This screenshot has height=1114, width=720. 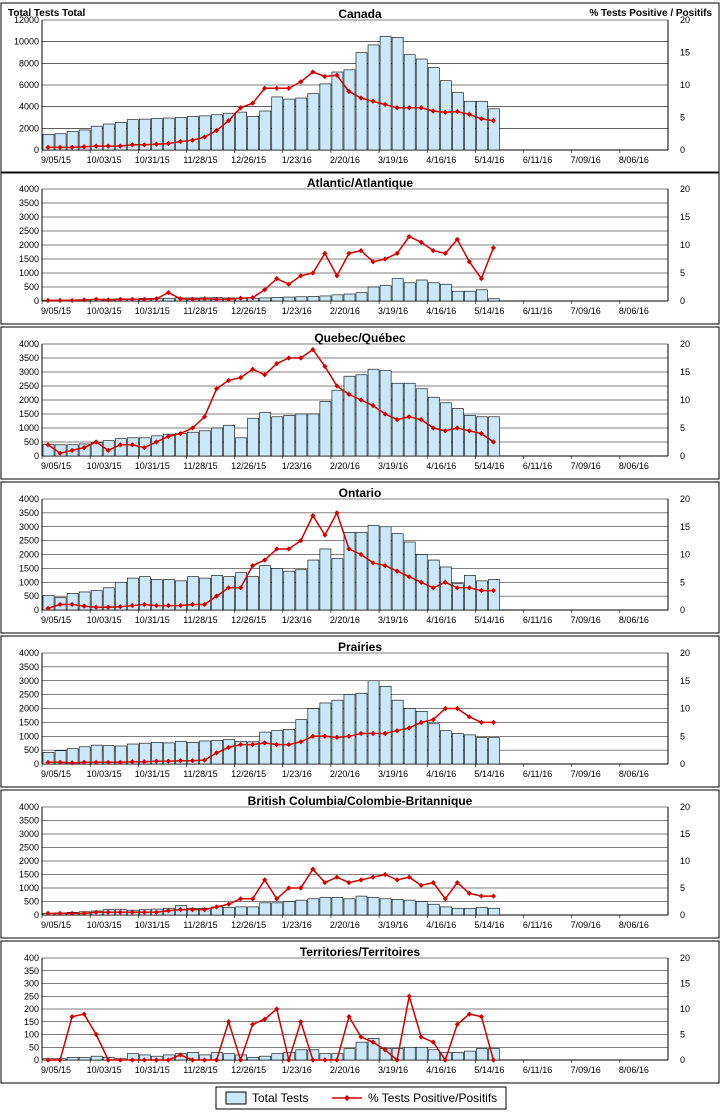 I want to click on x-tick-label: 12/26/15, so click(x=248, y=160).